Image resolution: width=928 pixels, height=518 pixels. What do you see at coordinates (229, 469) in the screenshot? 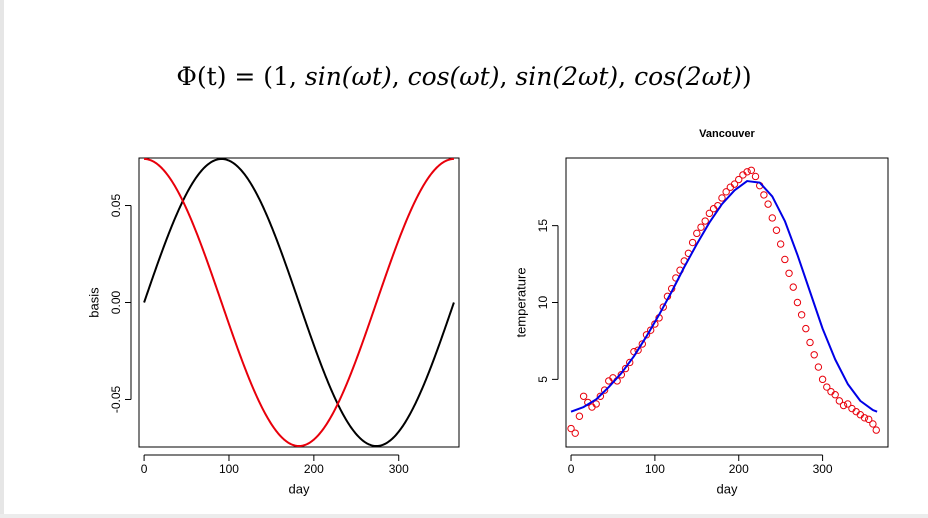
I see `chart1-x-tick-label: 100` at bounding box center [229, 469].